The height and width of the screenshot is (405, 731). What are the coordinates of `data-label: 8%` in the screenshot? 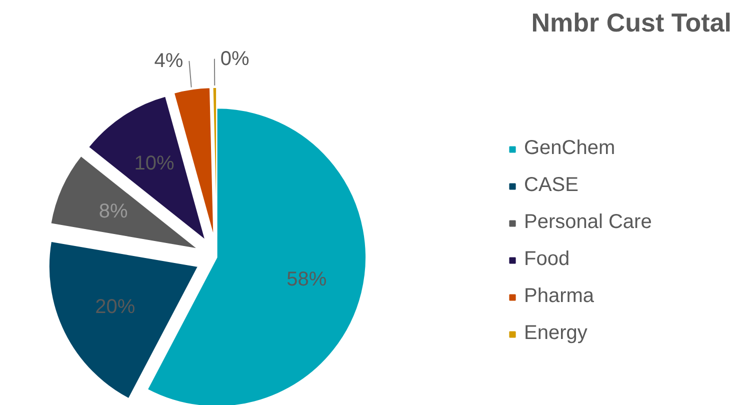 It's located at (113, 211).